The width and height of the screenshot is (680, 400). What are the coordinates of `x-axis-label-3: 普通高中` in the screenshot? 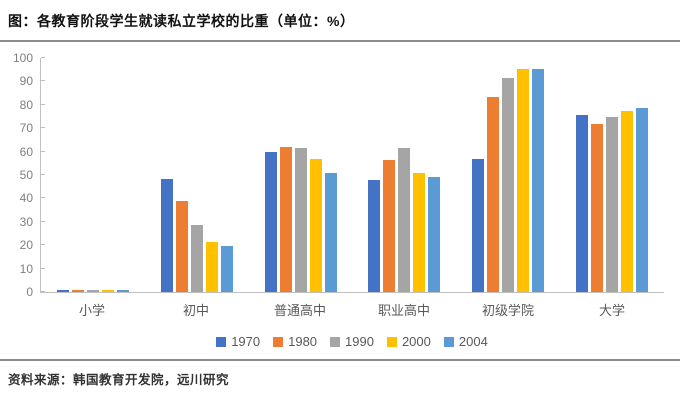 It's located at (299, 310).